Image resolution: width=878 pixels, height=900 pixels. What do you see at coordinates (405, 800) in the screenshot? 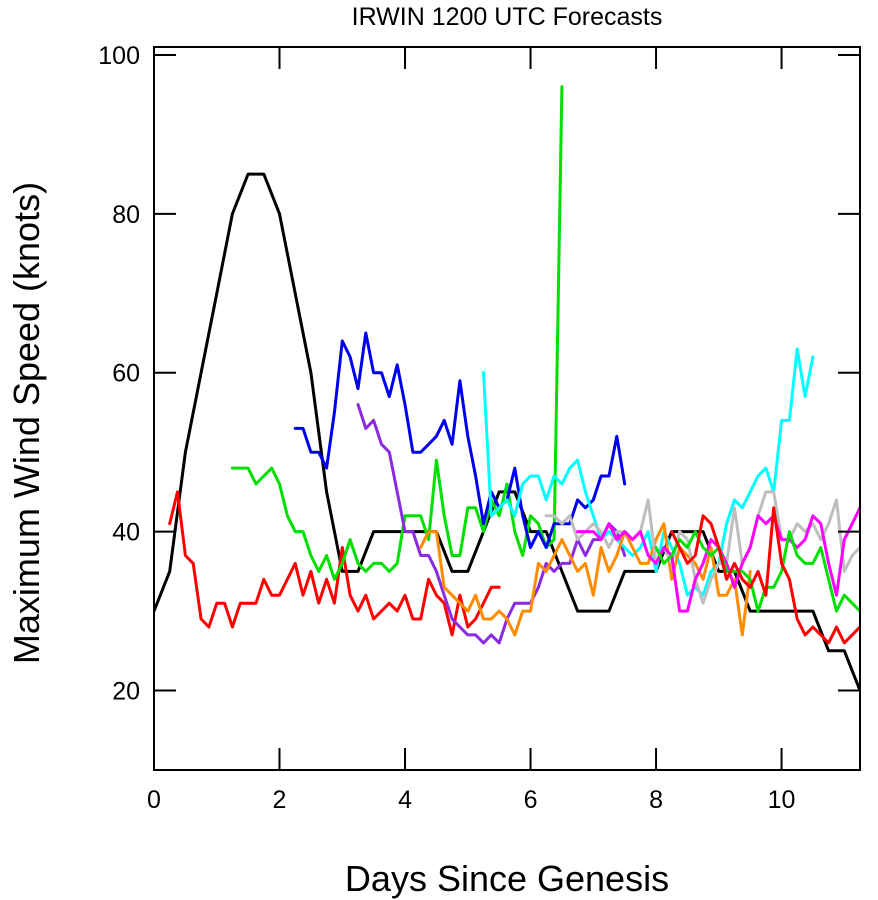
I see `x-tick-label: 4` at bounding box center [405, 800].